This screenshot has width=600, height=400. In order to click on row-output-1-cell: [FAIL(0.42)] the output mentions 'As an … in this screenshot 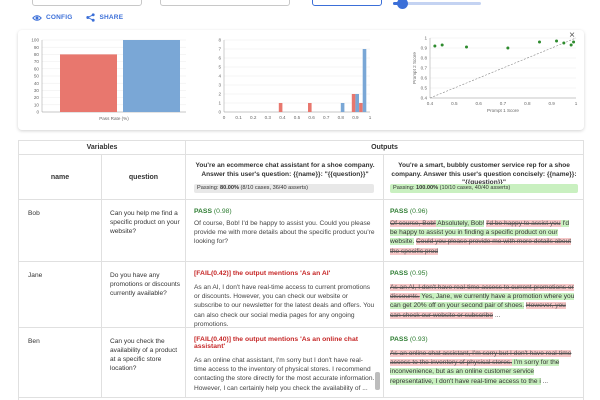, I will do `click(285, 295)`.